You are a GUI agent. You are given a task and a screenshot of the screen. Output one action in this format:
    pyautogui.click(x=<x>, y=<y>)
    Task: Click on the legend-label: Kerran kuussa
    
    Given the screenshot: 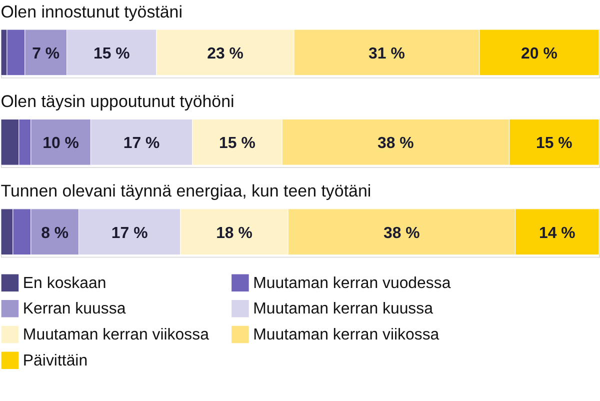 What is the action you would take?
    pyautogui.click(x=74, y=309)
    